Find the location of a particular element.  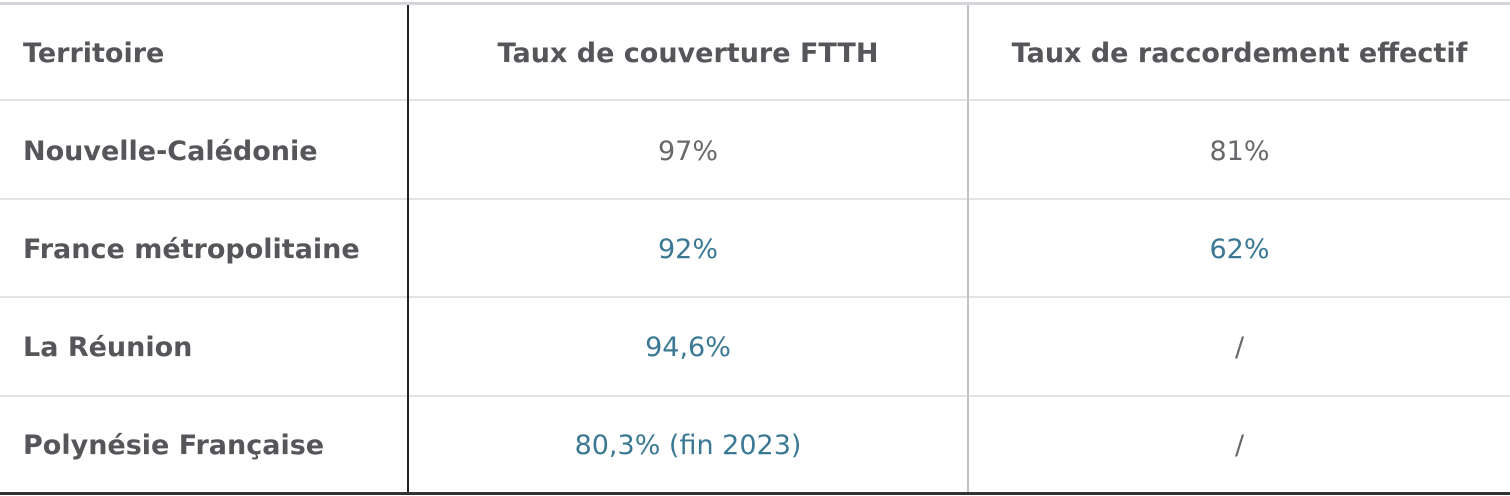

cell: 97% is located at coordinates (687, 151).